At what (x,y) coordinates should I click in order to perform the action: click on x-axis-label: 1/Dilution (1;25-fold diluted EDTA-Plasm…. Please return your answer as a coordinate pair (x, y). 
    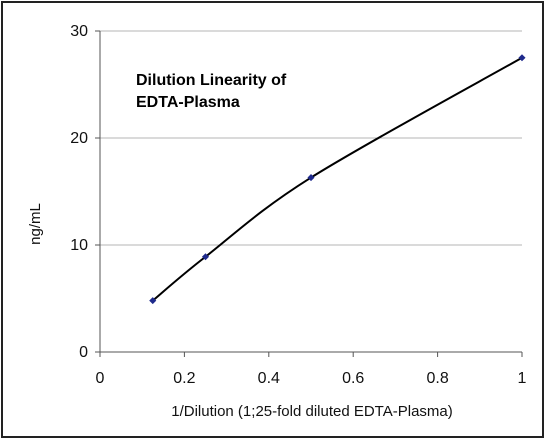
    Looking at the image, I should click on (312, 411).